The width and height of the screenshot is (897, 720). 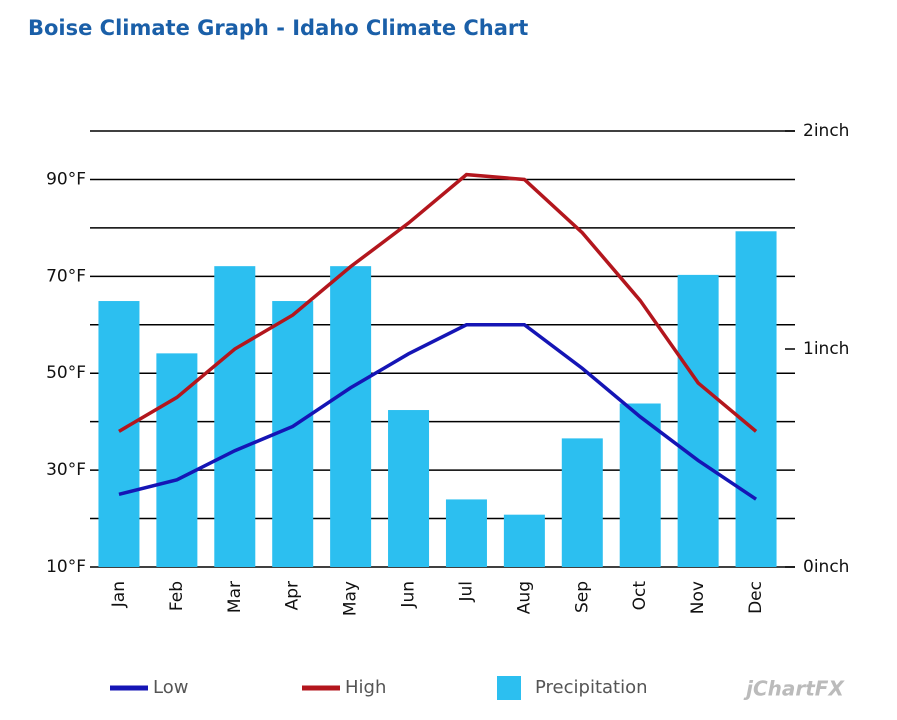 What do you see at coordinates (509, 688) in the screenshot?
I see `legend-swatch` at bounding box center [509, 688].